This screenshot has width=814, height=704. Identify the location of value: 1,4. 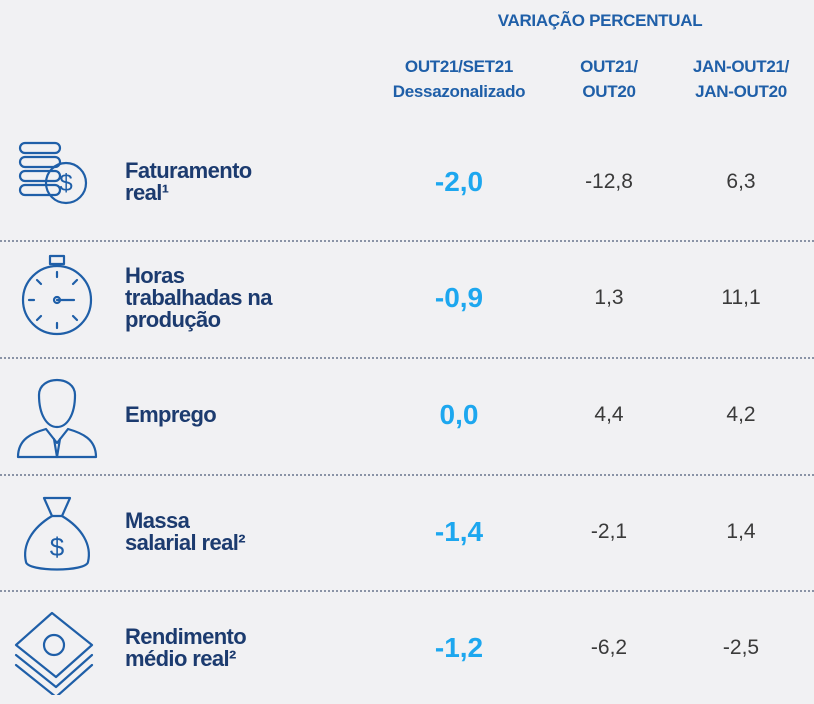
(741, 531).